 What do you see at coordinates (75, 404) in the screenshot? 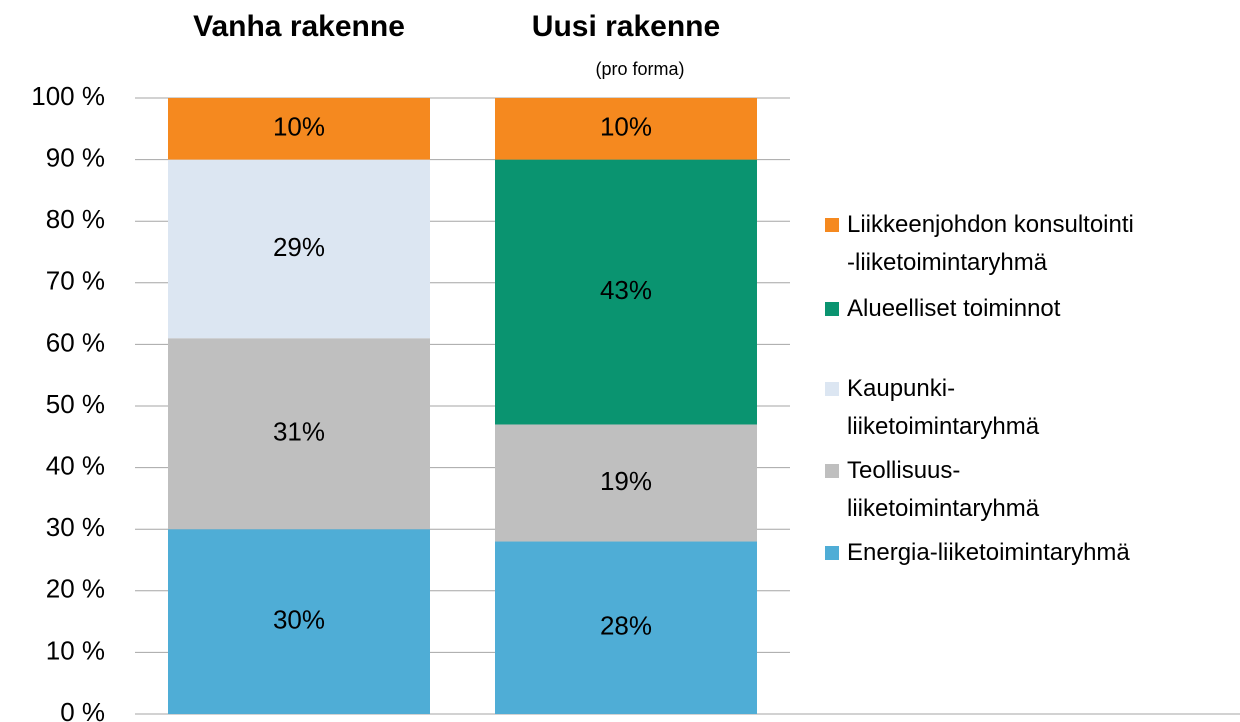
I see `y-tick-label: 50 %` at bounding box center [75, 404].